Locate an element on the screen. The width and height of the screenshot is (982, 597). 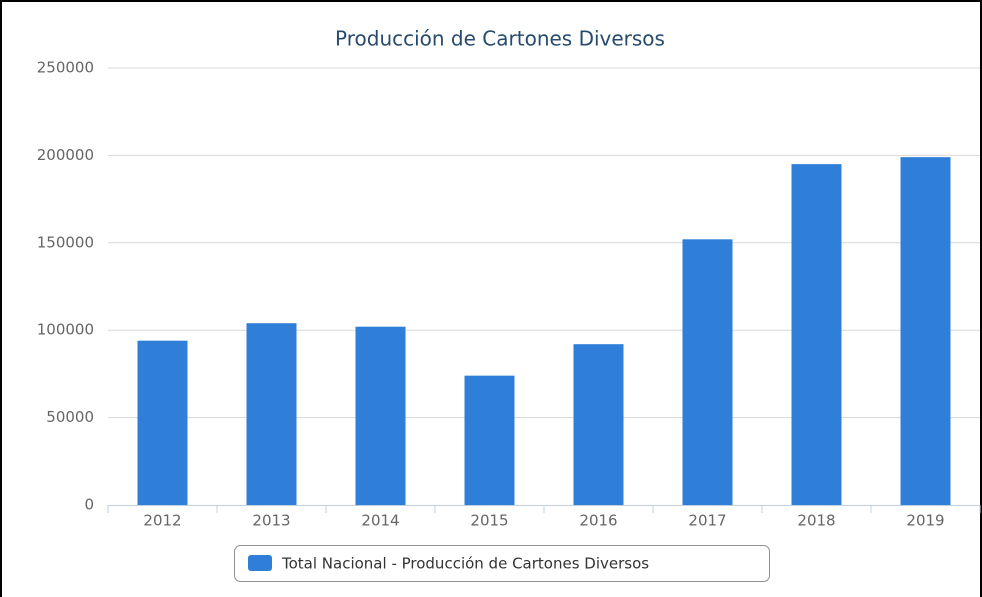
legend-swatch is located at coordinates (260, 563).